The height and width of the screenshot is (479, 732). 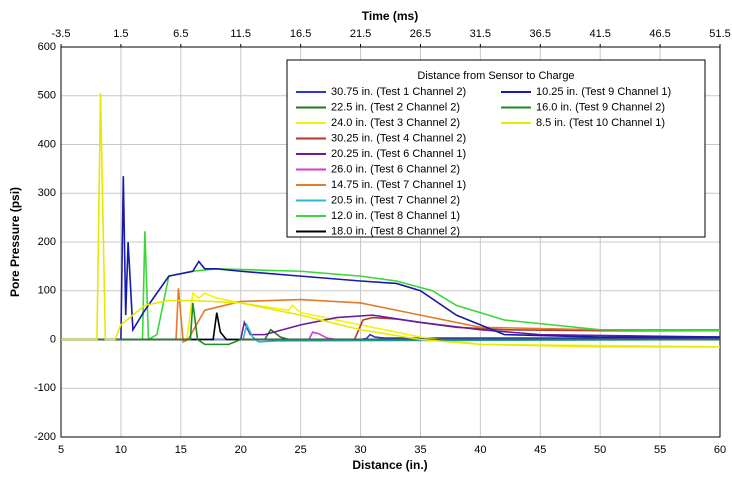 I want to click on y-tick-label: -100, so click(x=45, y=388).